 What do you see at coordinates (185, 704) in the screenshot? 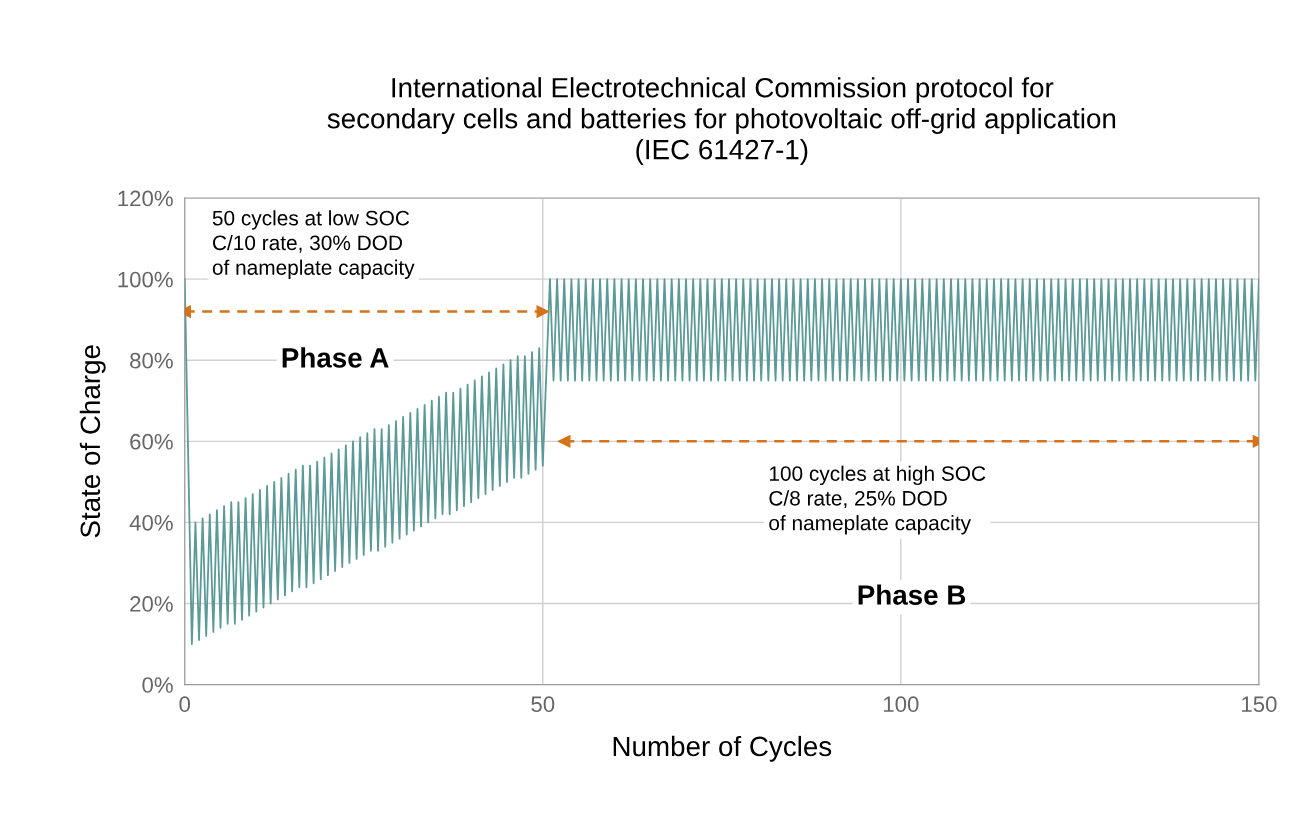
I see `x-tick-label: 0` at bounding box center [185, 704].